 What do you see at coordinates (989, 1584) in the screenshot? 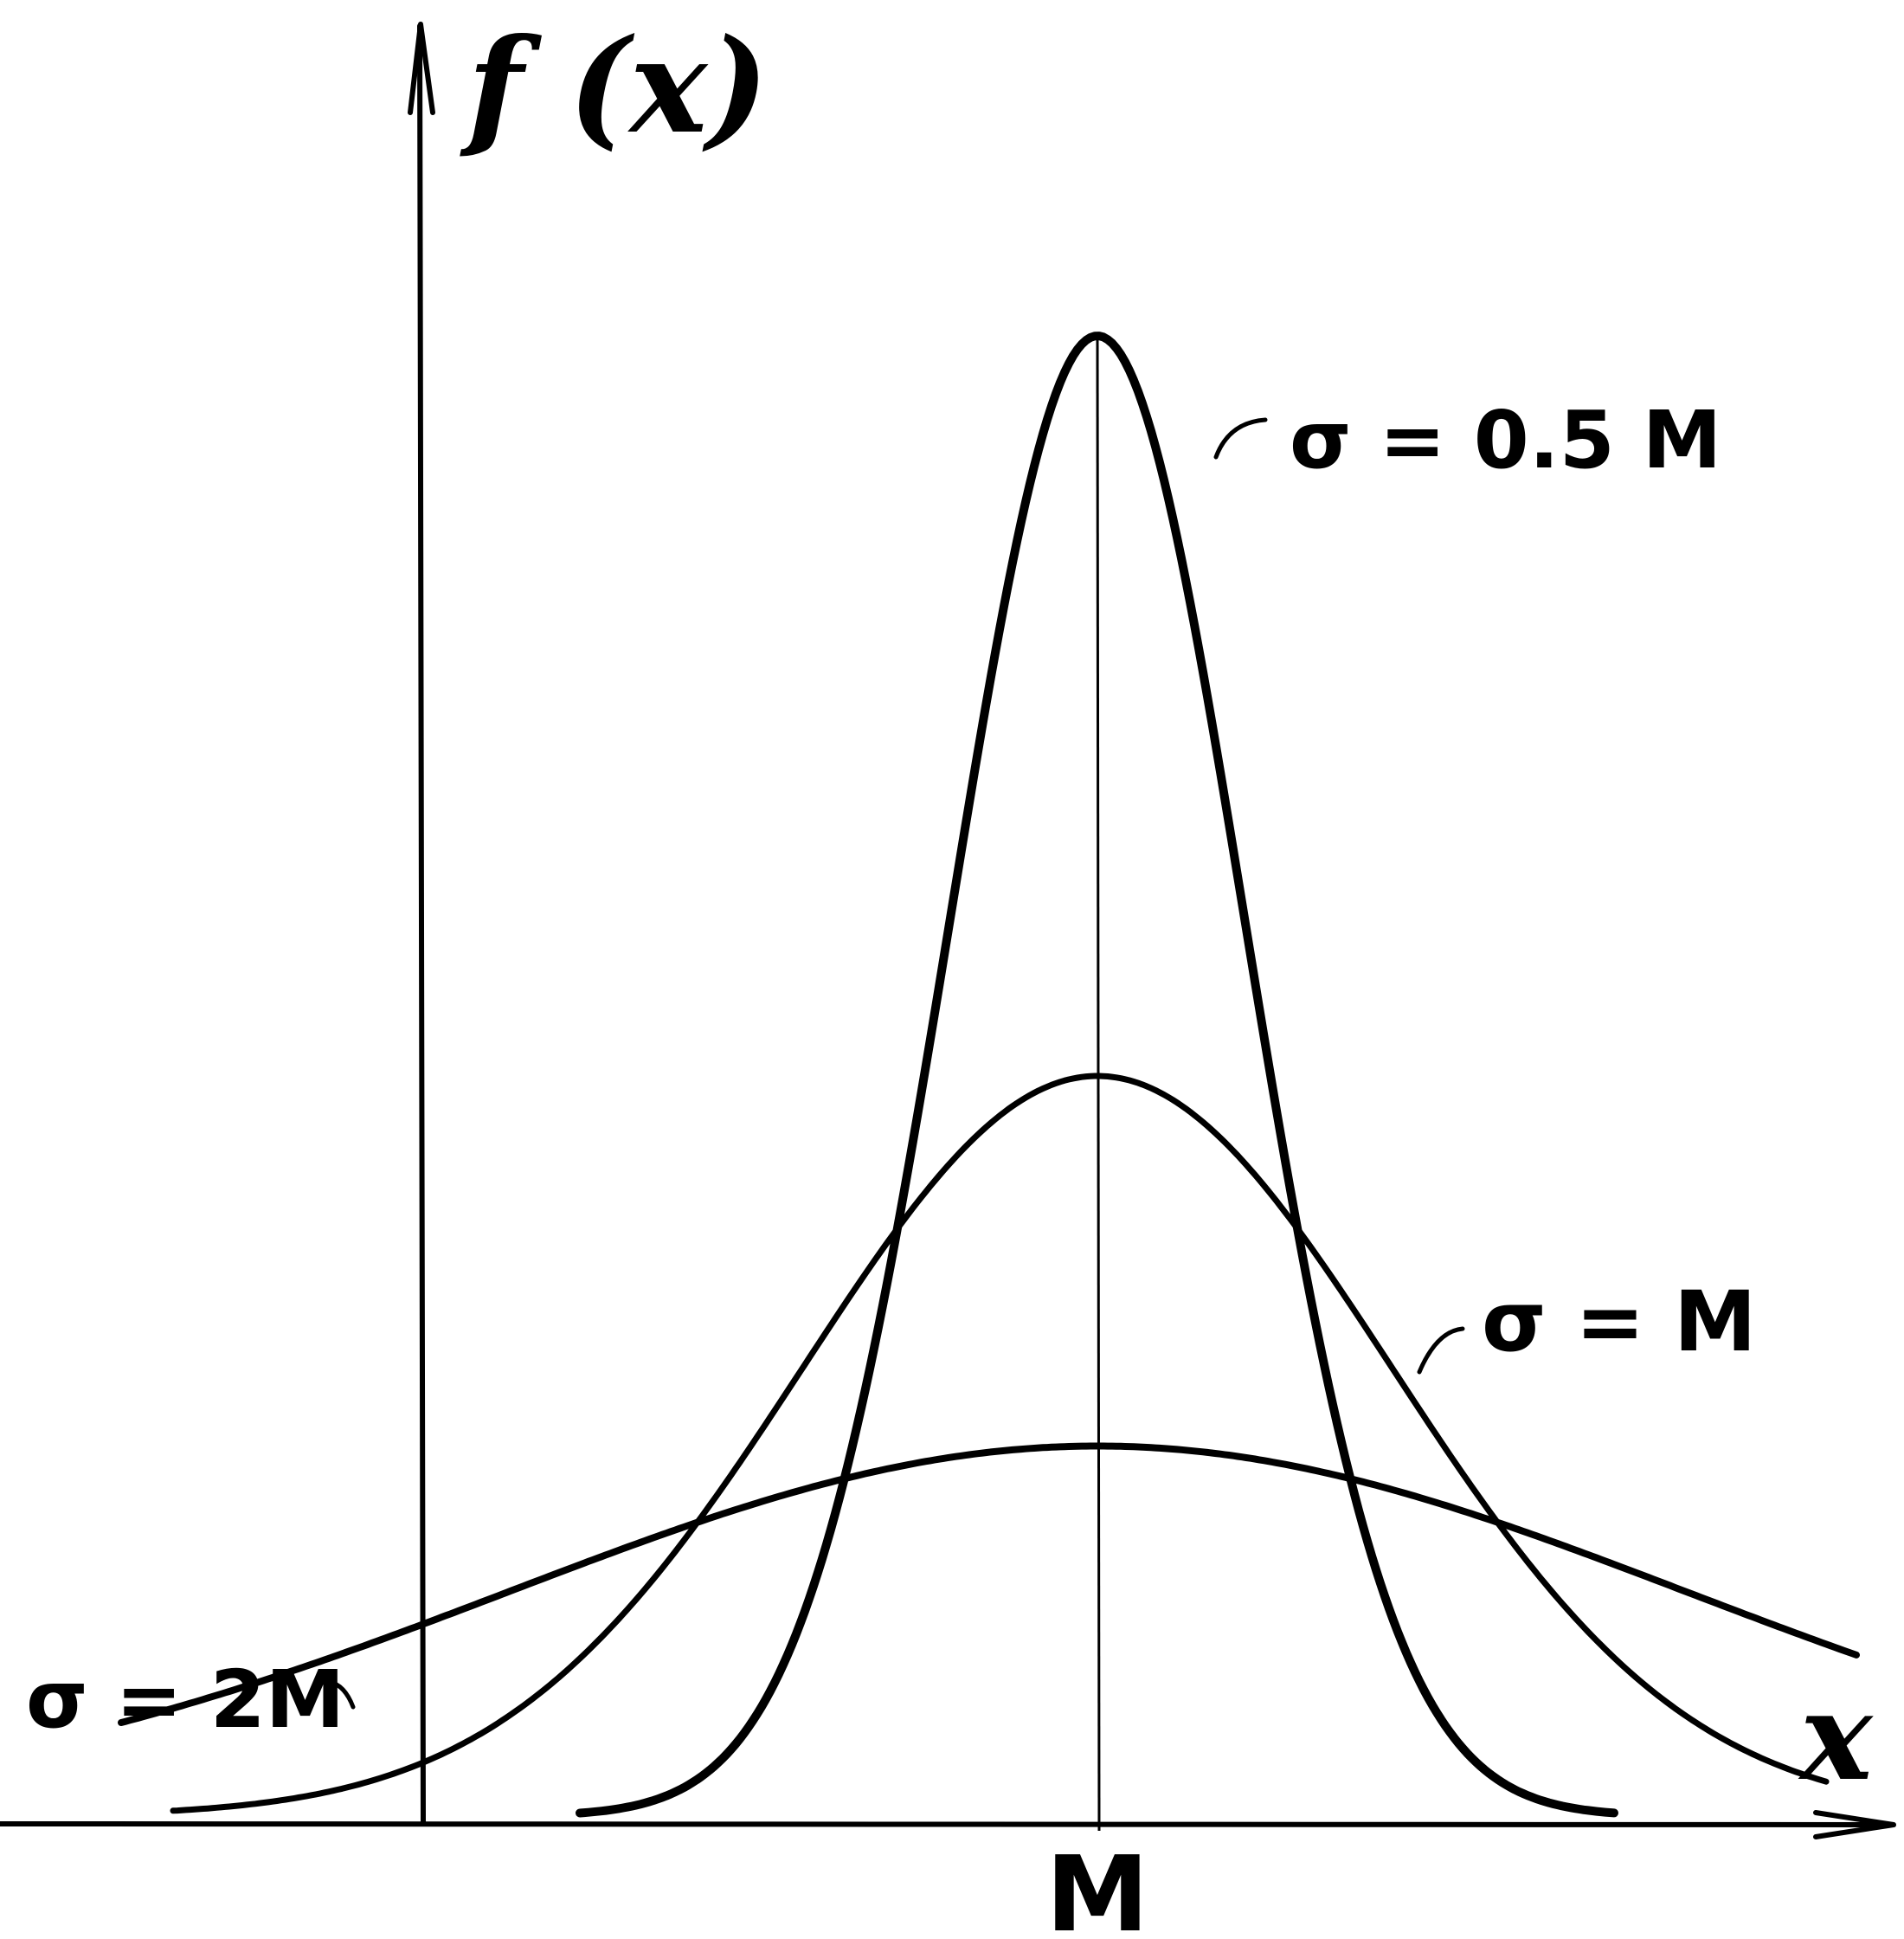
I see `curve-sigma-two` at bounding box center [989, 1584].